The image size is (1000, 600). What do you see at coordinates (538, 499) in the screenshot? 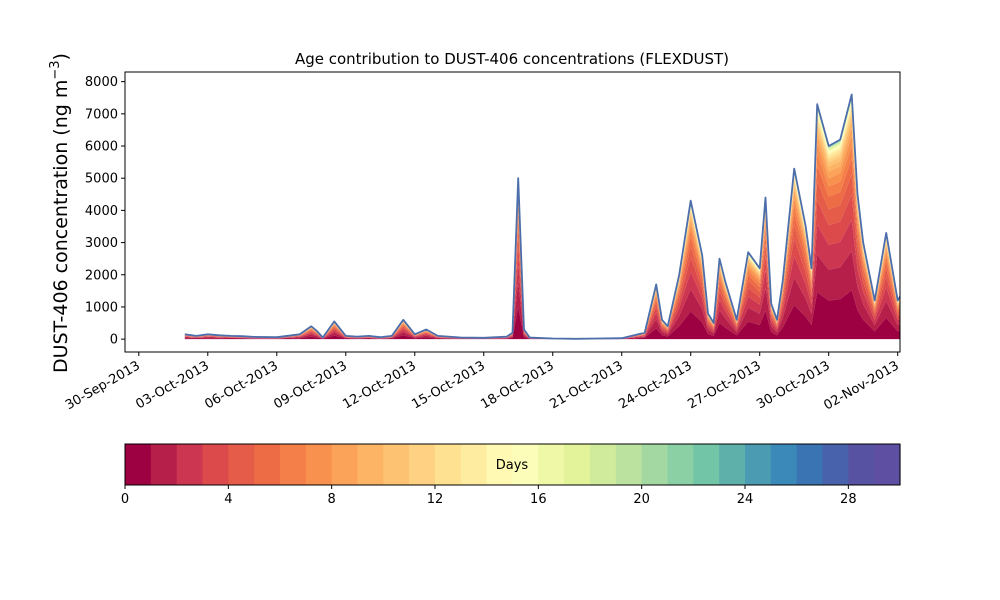
I see `colorbar-tick-label: 16` at bounding box center [538, 499].